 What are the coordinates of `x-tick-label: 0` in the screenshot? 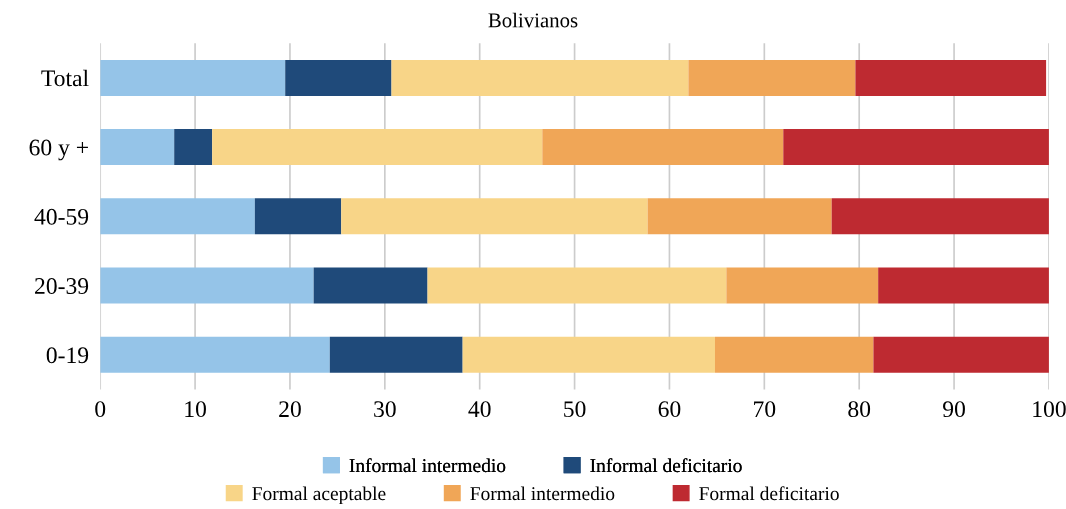 It's located at (100, 409).